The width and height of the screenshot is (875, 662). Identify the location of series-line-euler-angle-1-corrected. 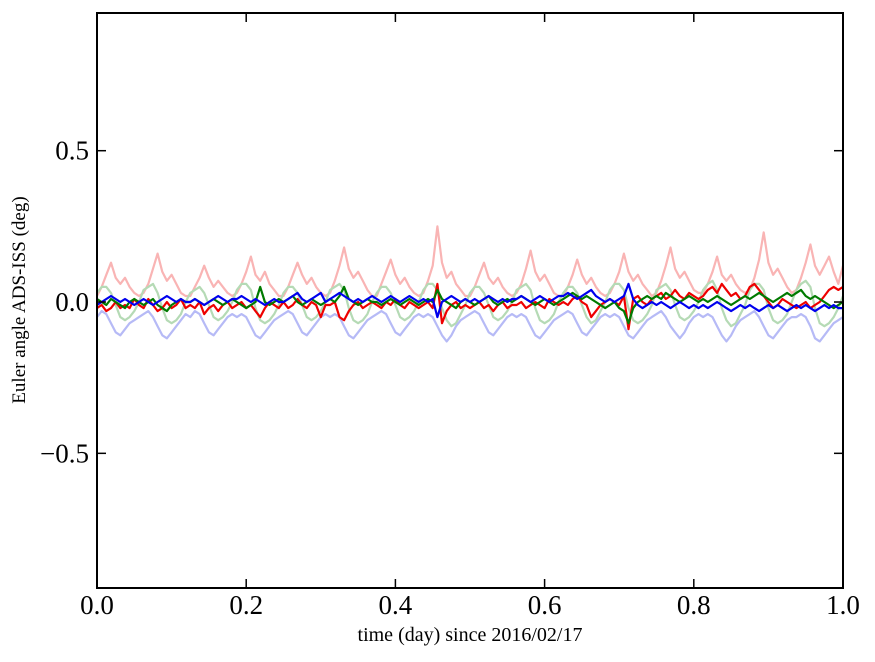
(470, 306).